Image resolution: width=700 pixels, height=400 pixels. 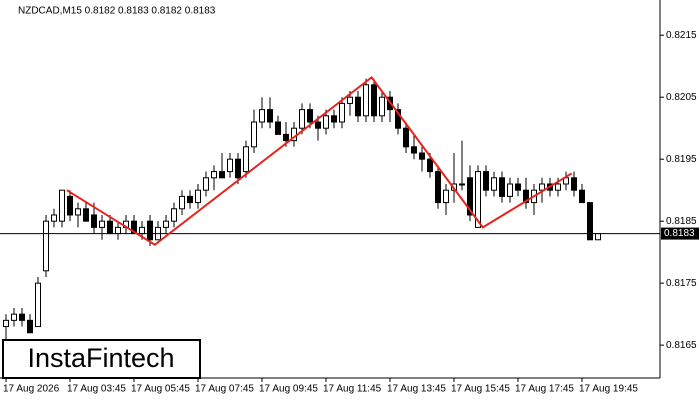 I want to click on x-tick-label: 17 Aug 07:45, so click(x=224, y=389).